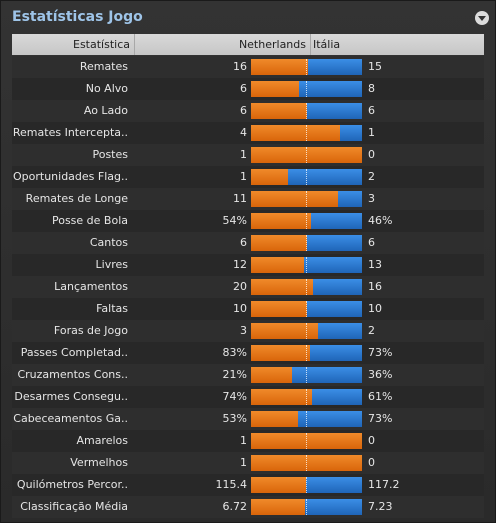  Describe the element at coordinates (327, 44) in the screenshot. I see `column-header-away-team: Itália` at that location.